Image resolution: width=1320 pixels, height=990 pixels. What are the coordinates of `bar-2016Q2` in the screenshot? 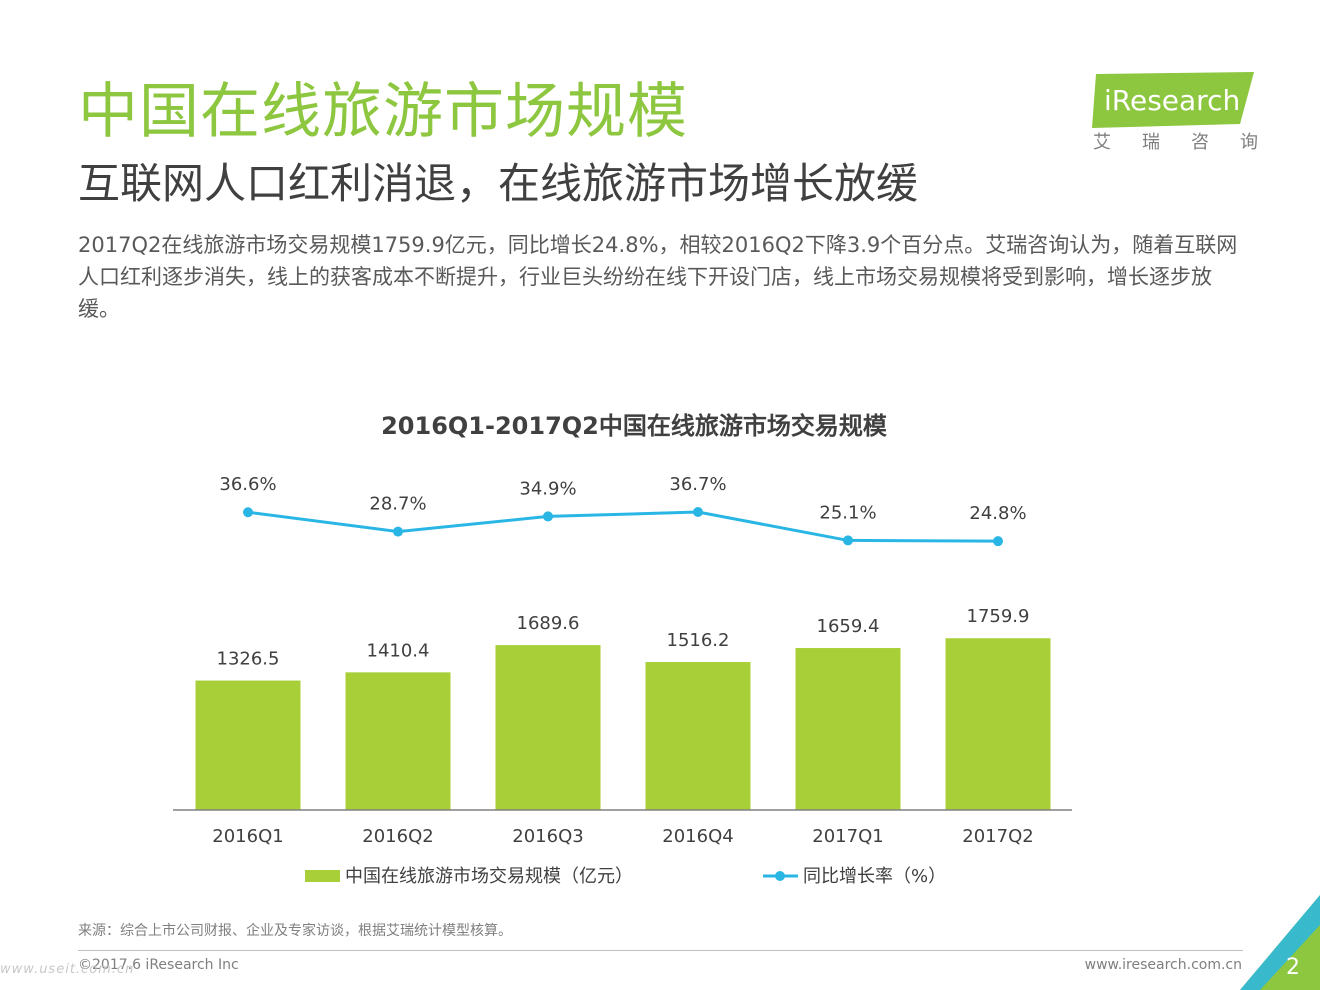 It's located at (398, 741).